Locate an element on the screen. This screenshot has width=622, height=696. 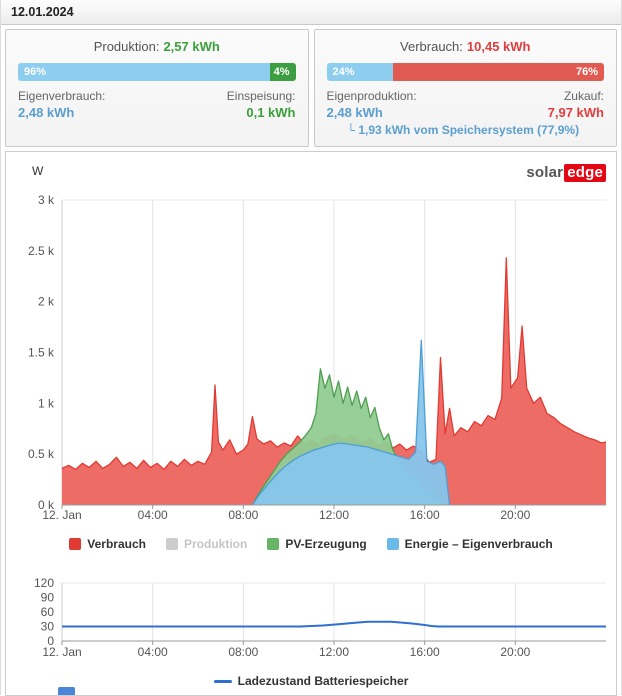
svg-text: 0 k is located at coordinates (46, 505).